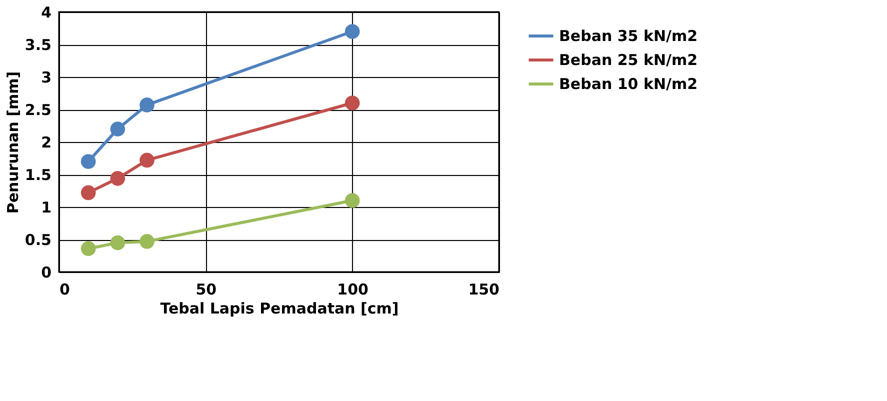  What do you see at coordinates (46, 273) in the screenshot?
I see `y-tick-label: 0` at bounding box center [46, 273].